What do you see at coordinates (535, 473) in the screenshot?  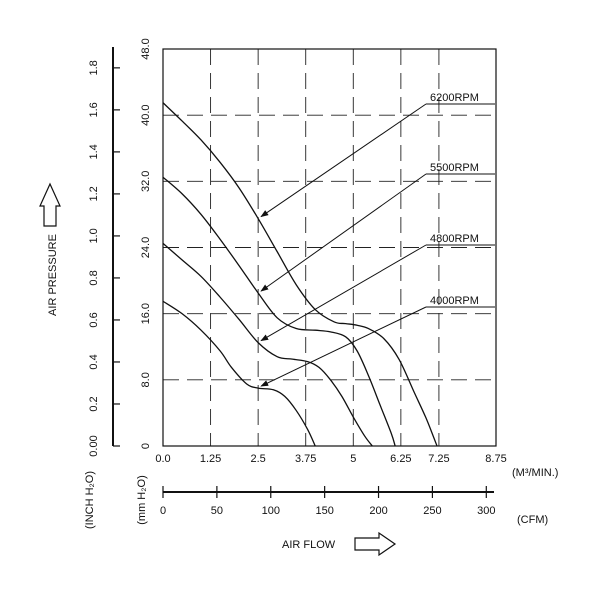 I see `x-unit-top: (M³/MIN.)` at bounding box center [535, 473].